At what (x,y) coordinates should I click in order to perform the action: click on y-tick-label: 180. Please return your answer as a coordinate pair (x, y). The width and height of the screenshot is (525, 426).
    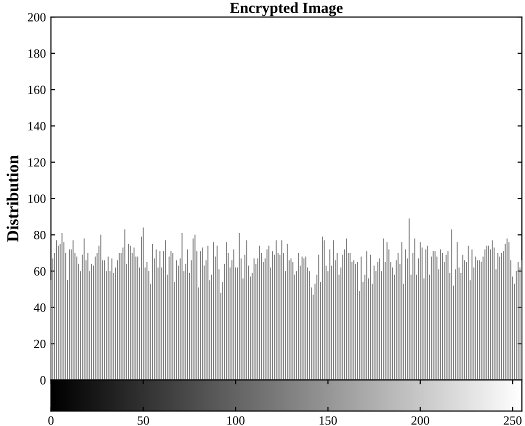
    Looking at the image, I should click on (37, 53).